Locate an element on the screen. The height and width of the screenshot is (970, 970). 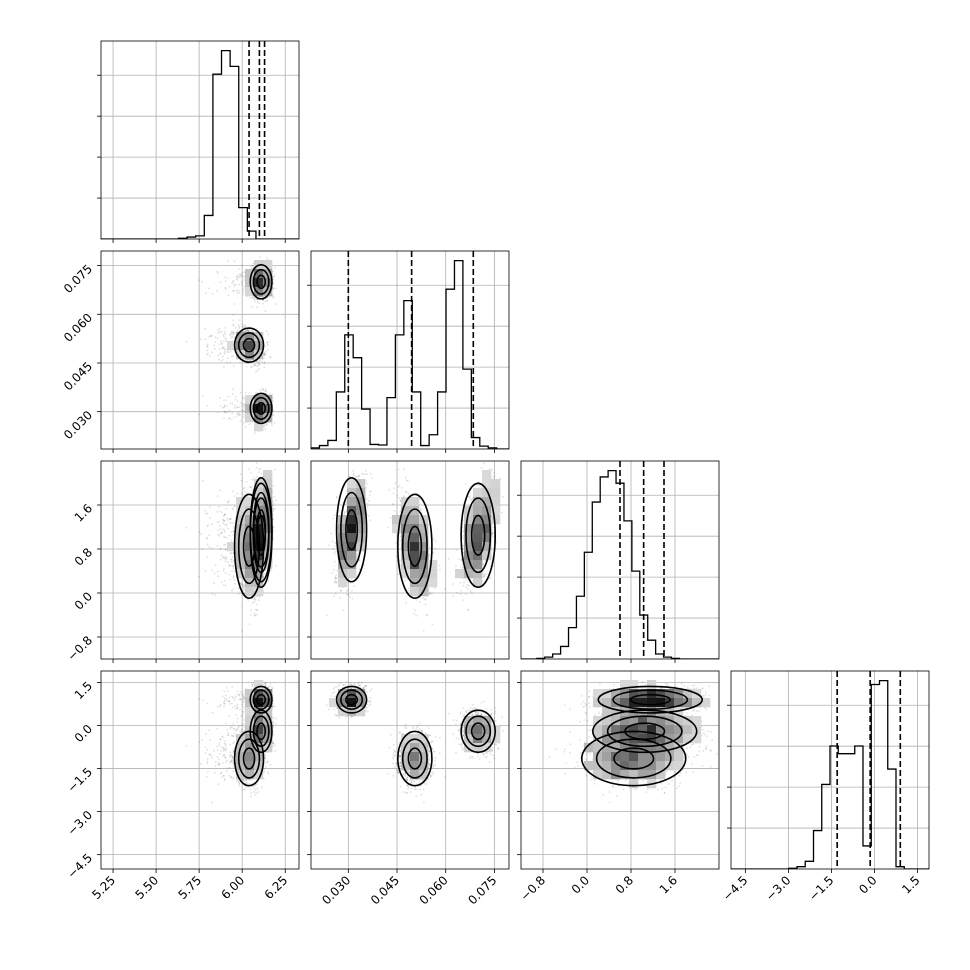
x-tick-label-3-1: −3.0 is located at coordinates (778, 888).